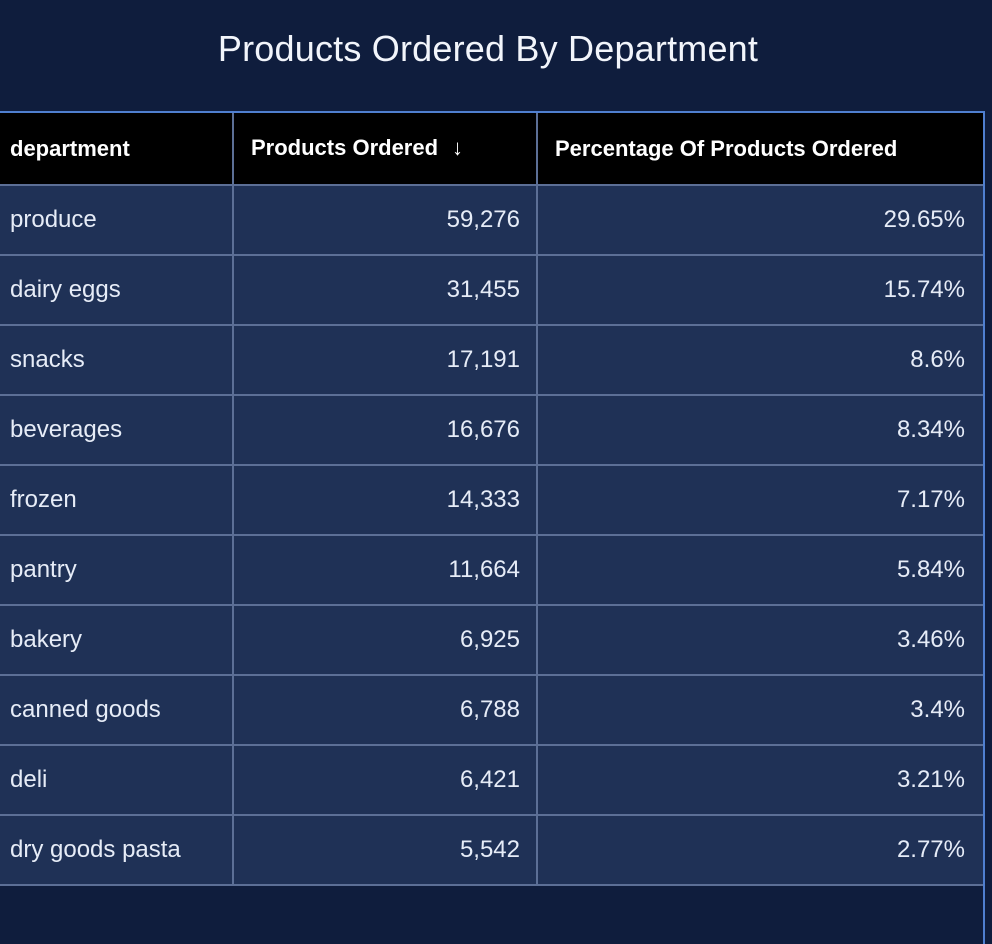 Image resolution: width=992 pixels, height=944 pixels. I want to click on column-header-department: department, so click(117, 149).